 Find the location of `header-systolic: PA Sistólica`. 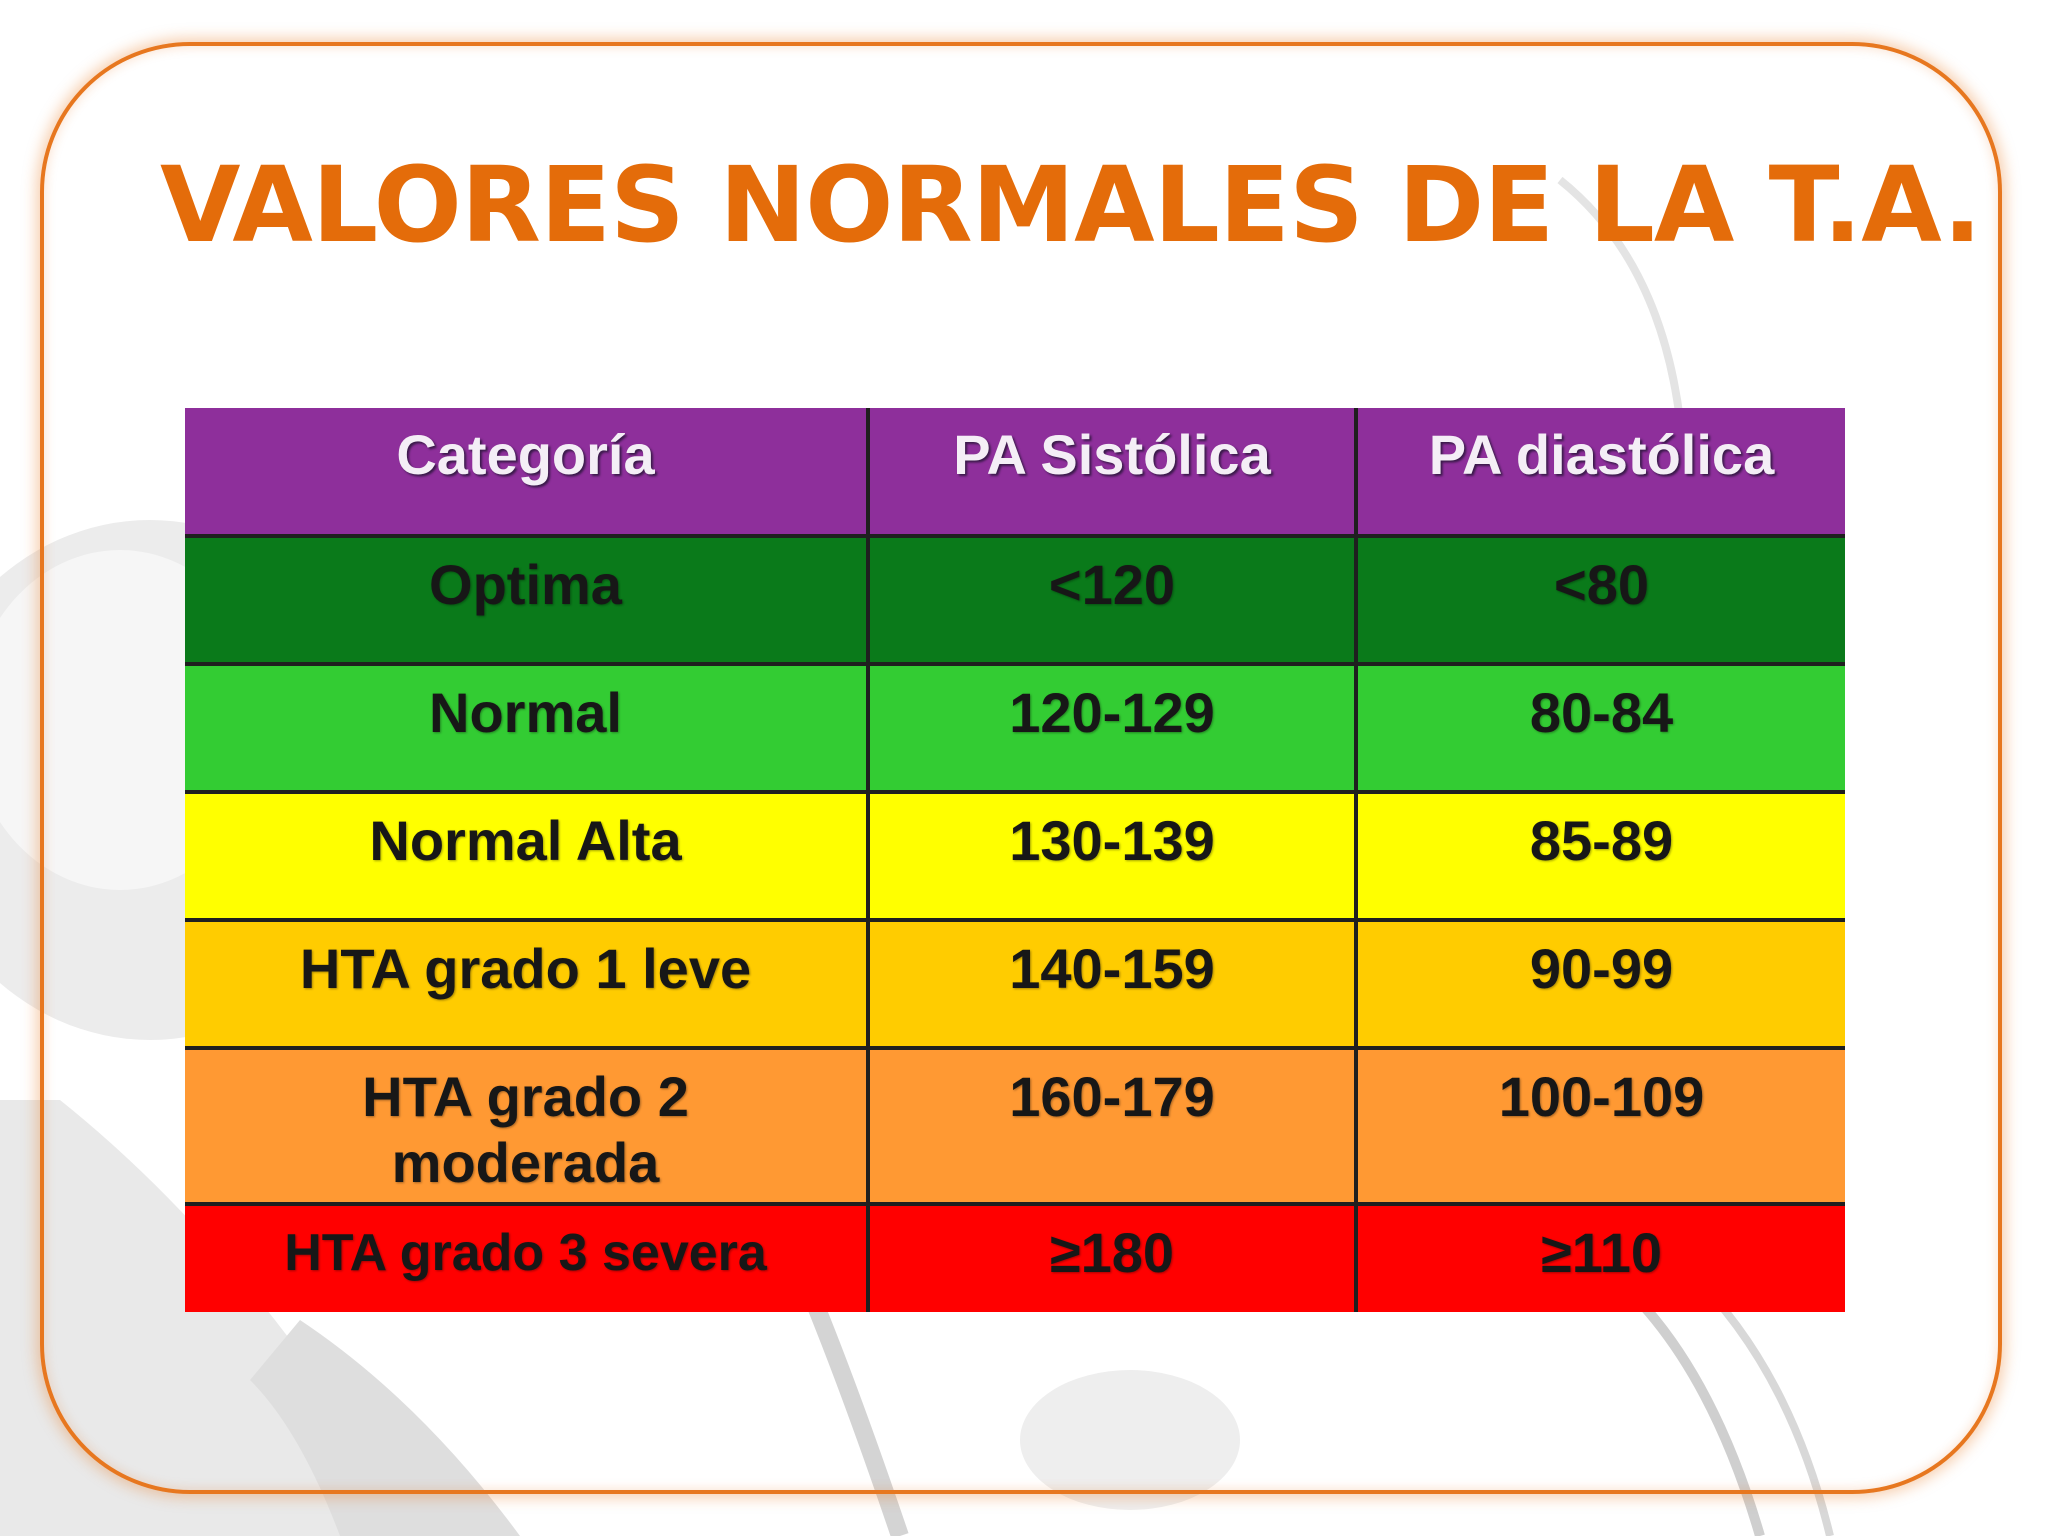

header-systolic: PA Sistólica is located at coordinates (1112, 473).